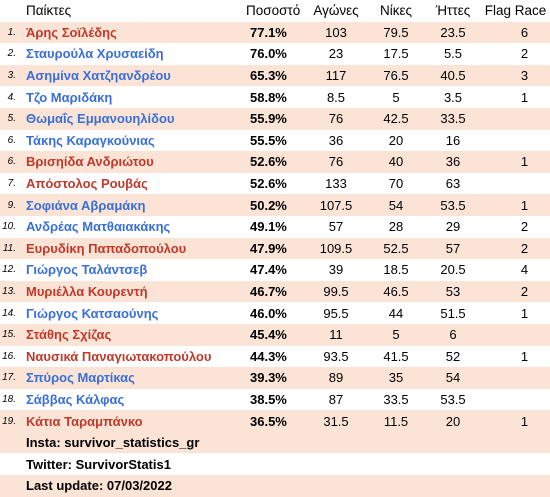 This screenshot has width=550, height=497. I want to click on footer-twitter-row: Twitter: SurvivorStatis1, so click(275, 464).